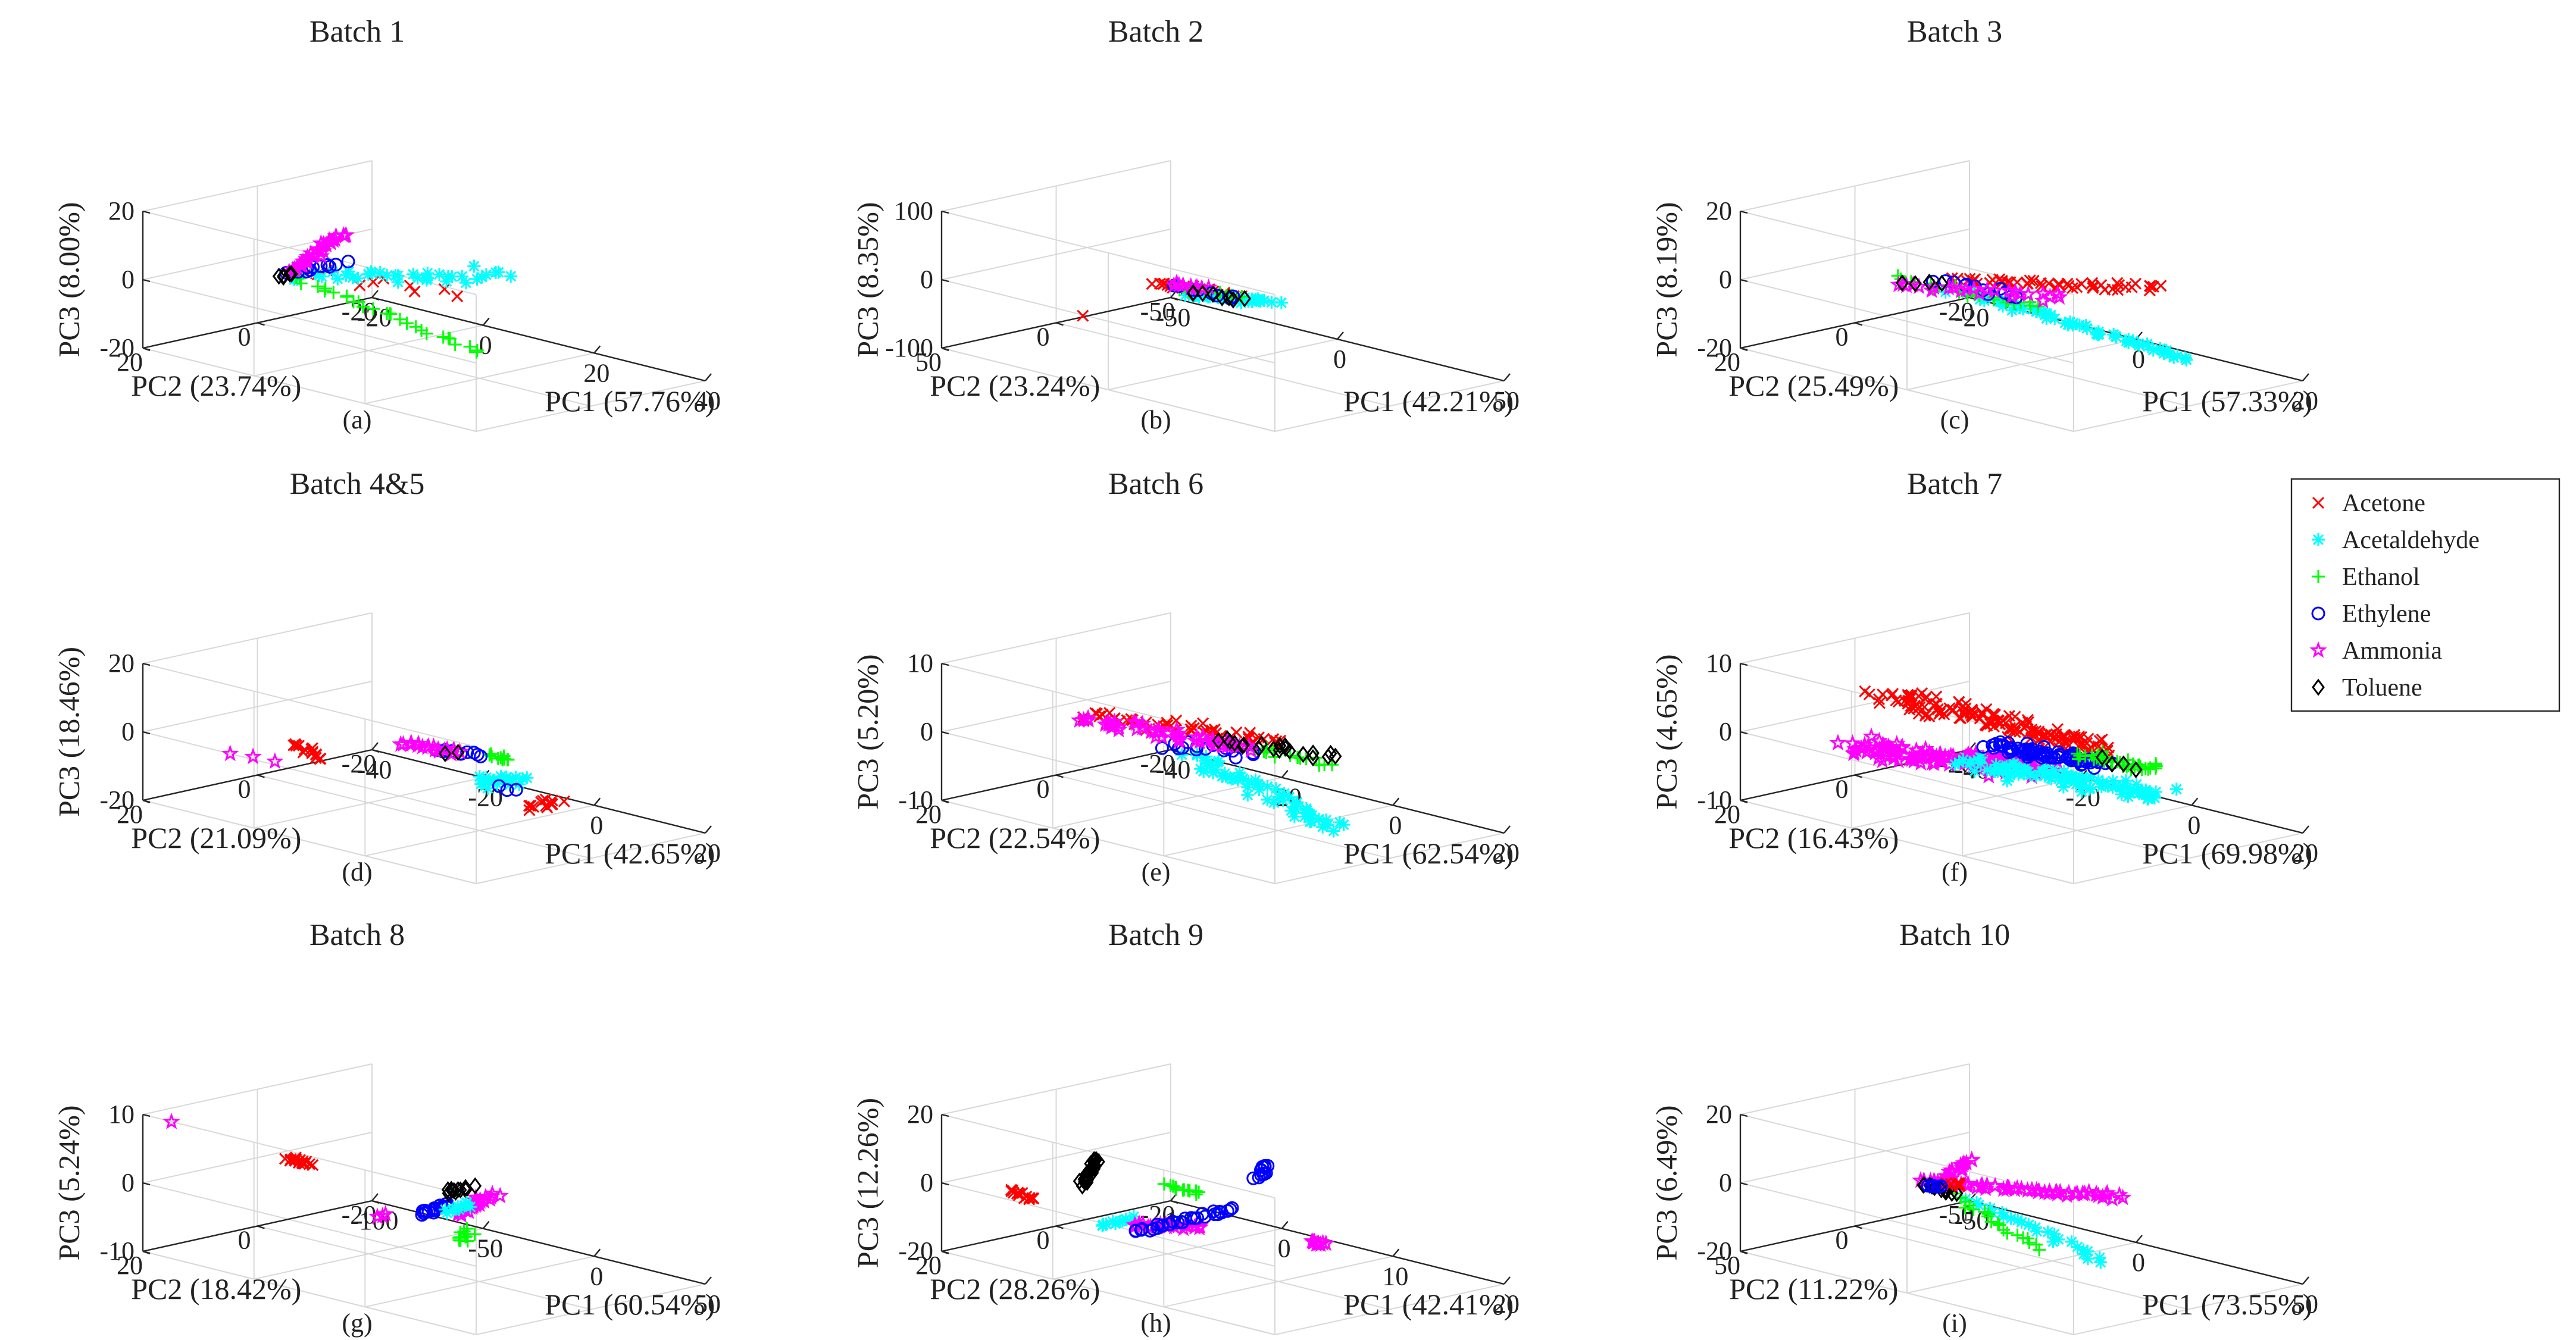  Describe the element at coordinates (2193, 825) in the screenshot. I see `x-tick-label: 0` at that location.